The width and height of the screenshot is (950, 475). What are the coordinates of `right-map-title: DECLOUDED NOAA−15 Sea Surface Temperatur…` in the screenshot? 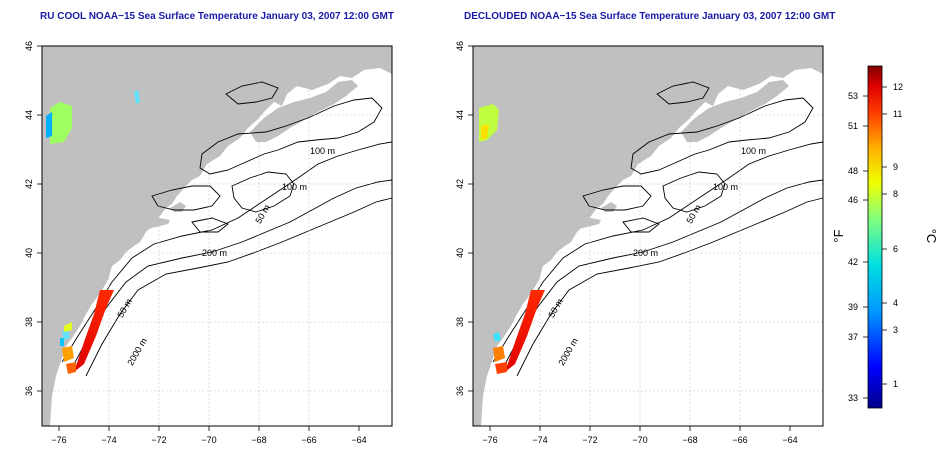 It's located at (650, 16).